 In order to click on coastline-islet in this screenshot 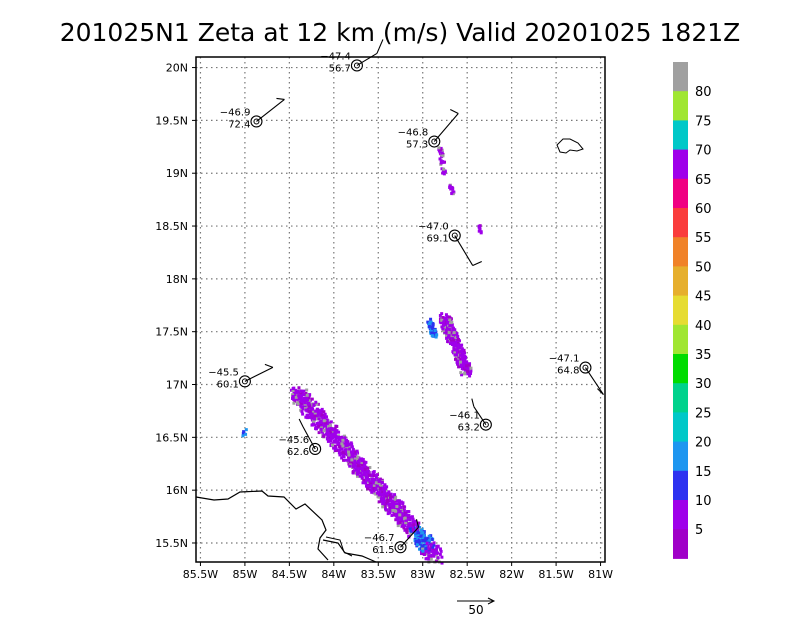, I will do `click(339, 546)`.